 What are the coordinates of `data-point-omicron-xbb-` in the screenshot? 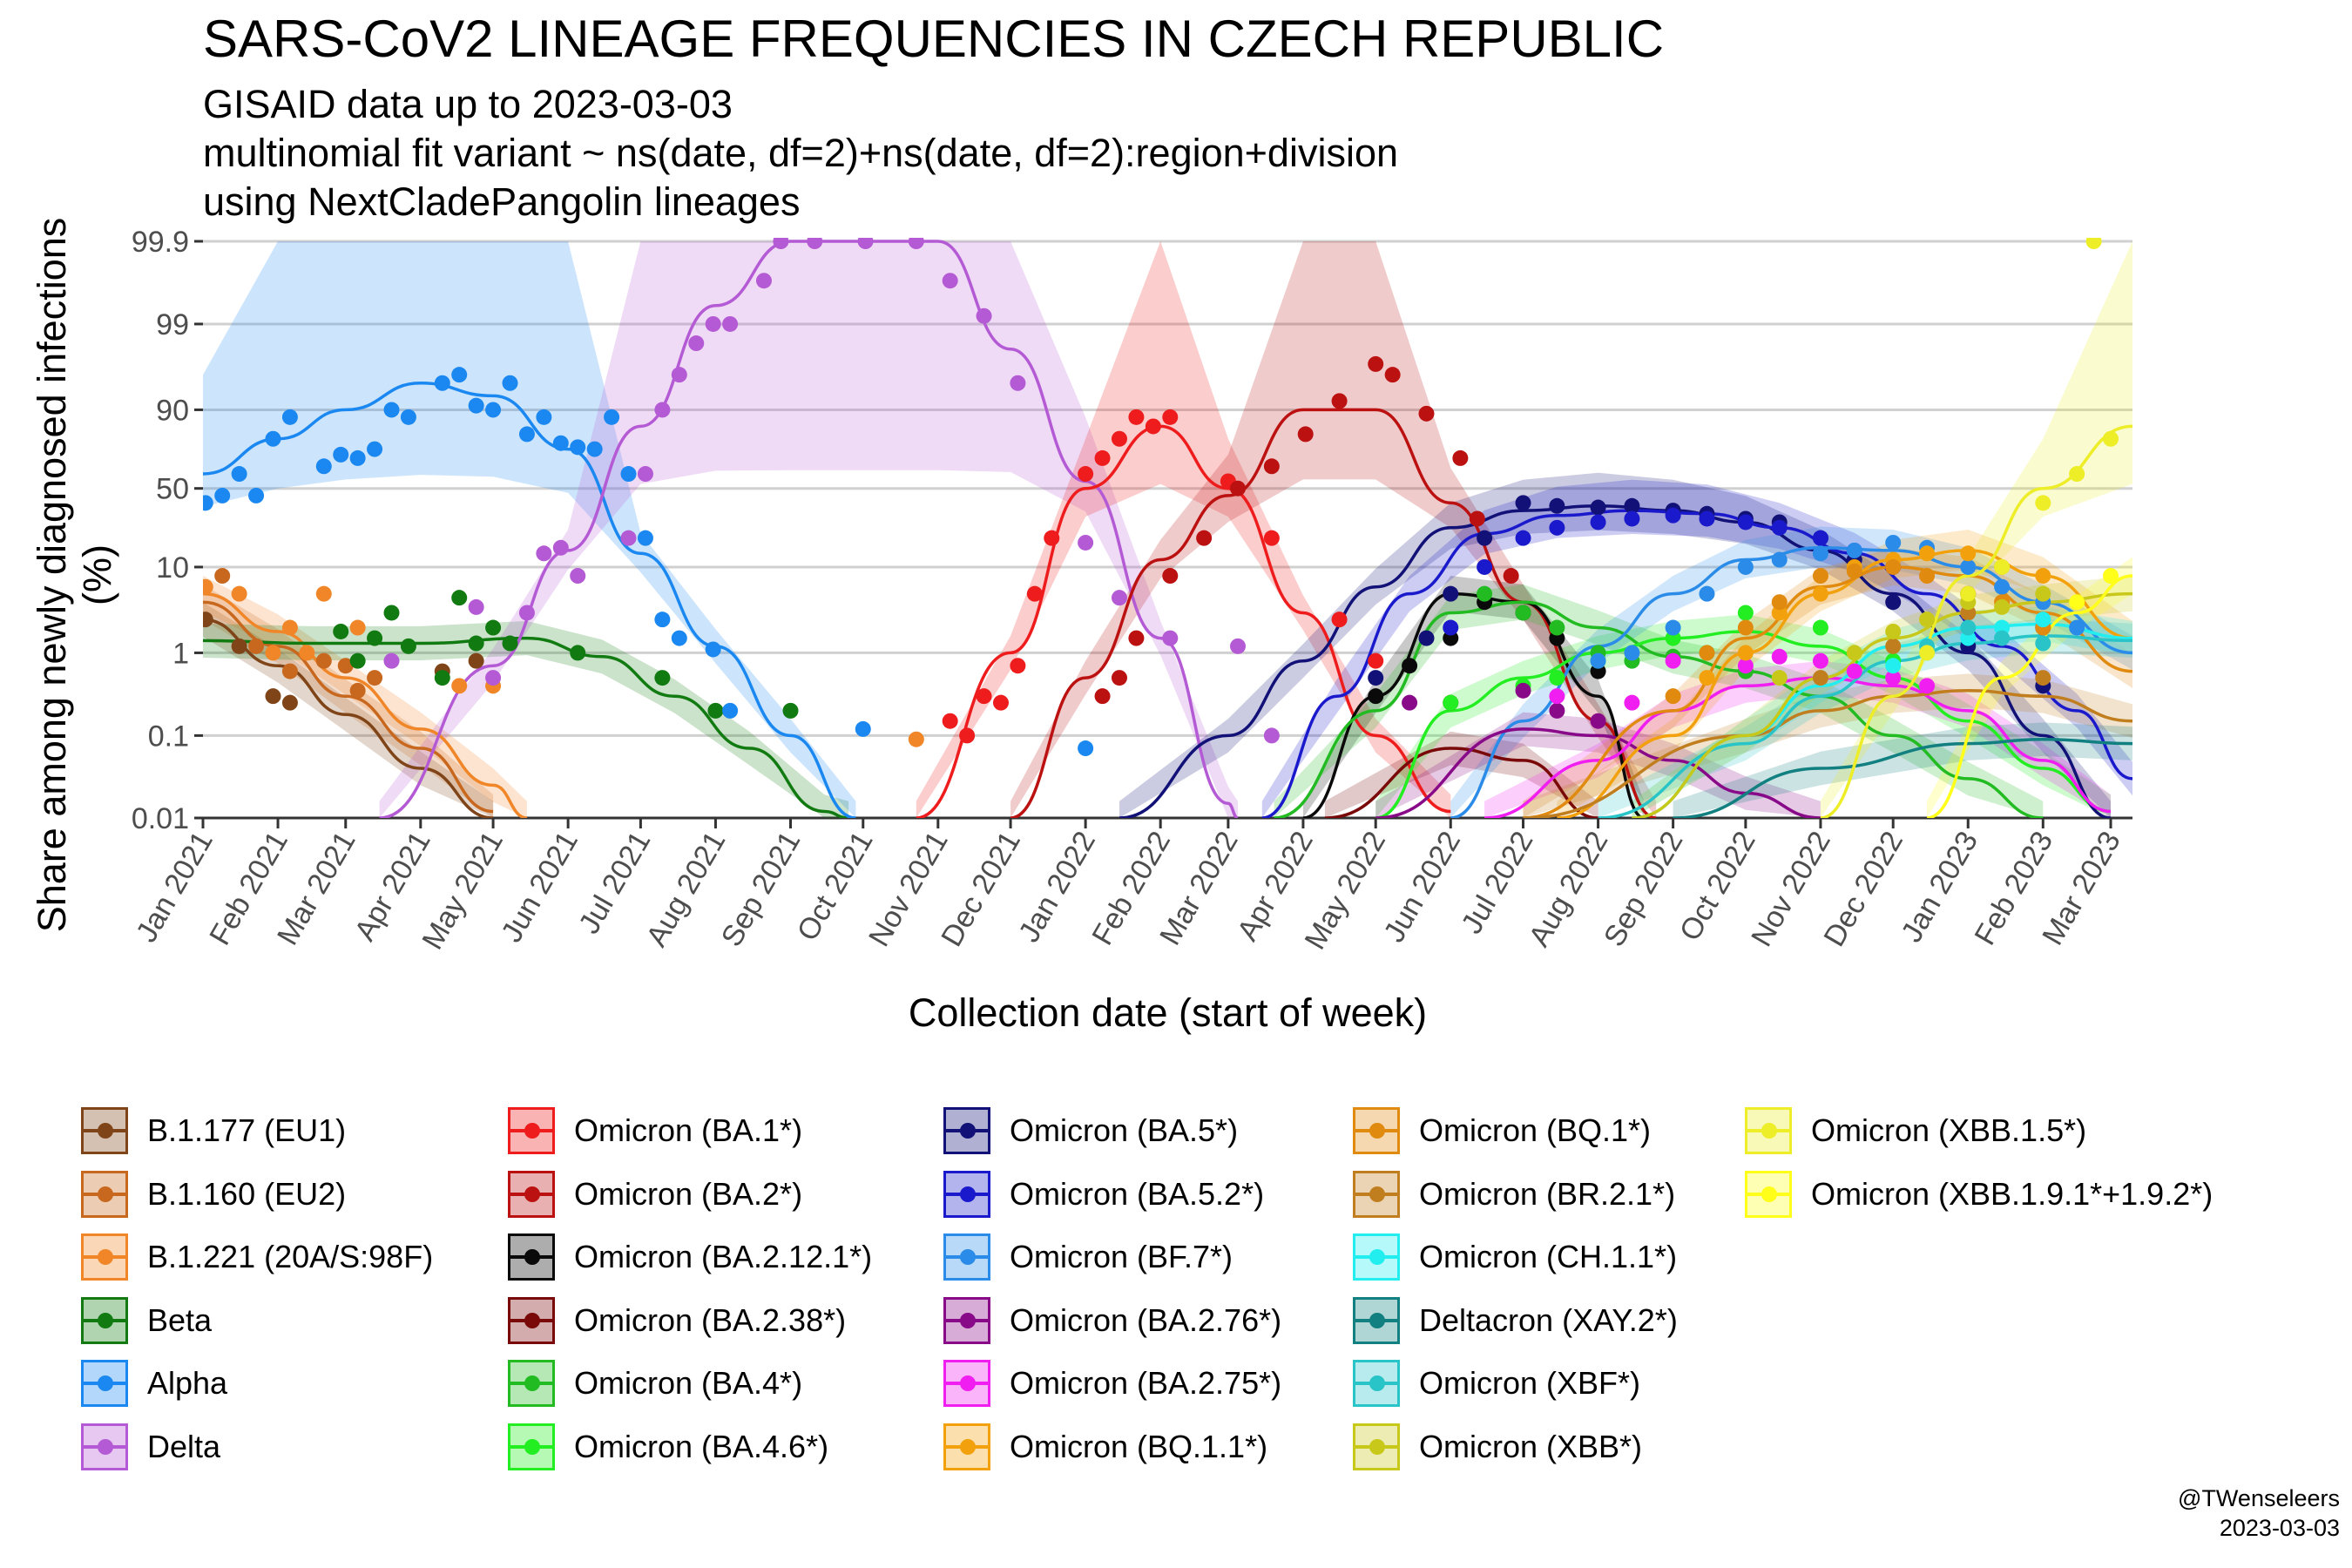 It's located at (1894, 631).